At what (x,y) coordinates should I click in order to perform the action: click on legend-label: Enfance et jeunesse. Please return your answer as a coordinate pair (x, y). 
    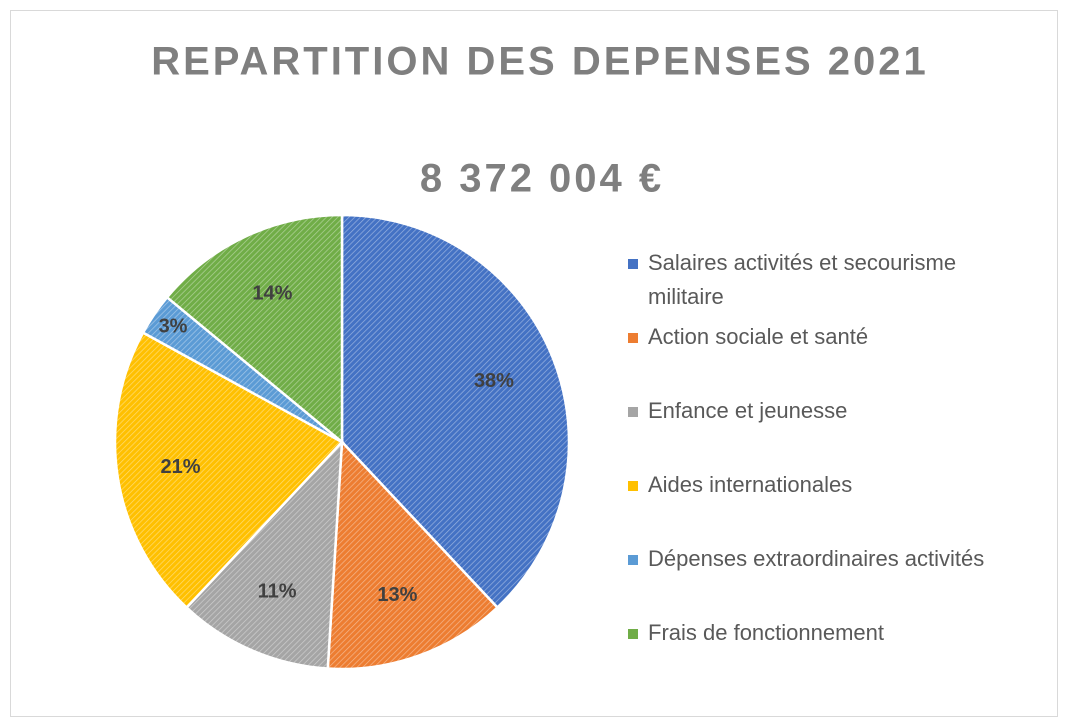
    Looking at the image, I should click on (748, 410).